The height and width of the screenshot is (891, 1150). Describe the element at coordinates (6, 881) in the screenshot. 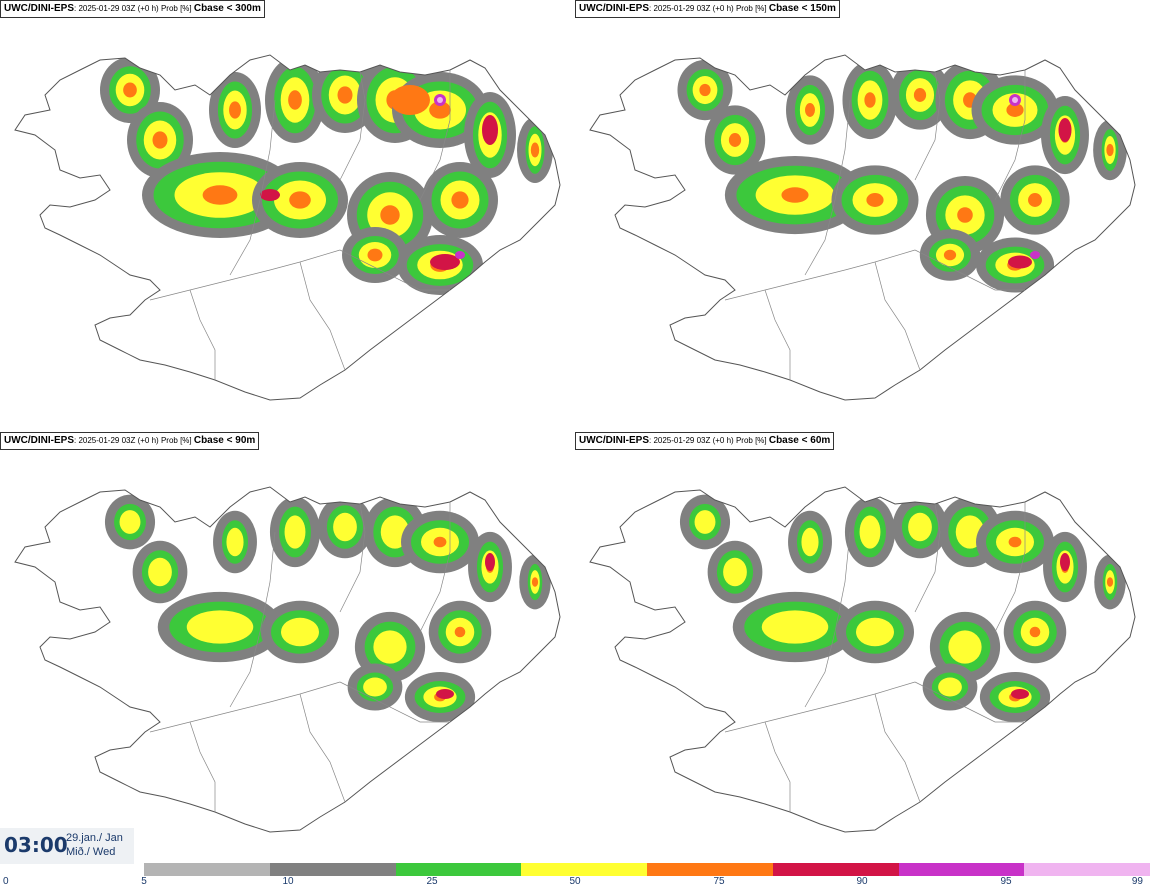

I see `legend-tick-label: 0` at that location.